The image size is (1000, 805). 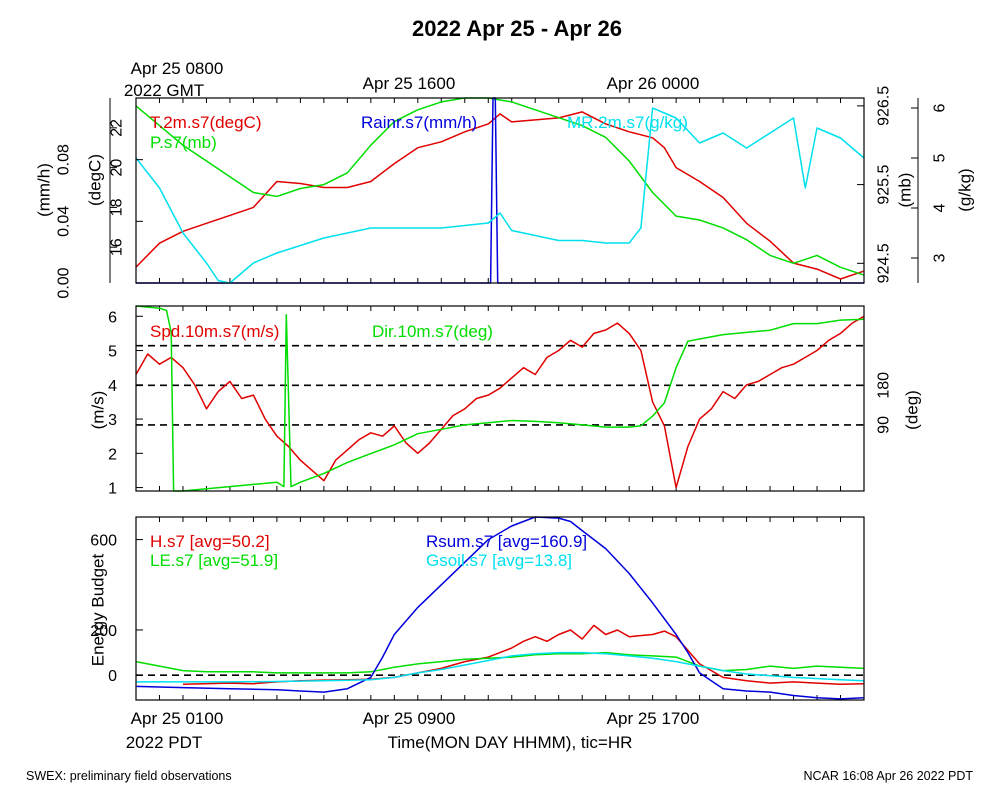 I want to click on y-tick-label: 0.00, so click(x=64, y=282).